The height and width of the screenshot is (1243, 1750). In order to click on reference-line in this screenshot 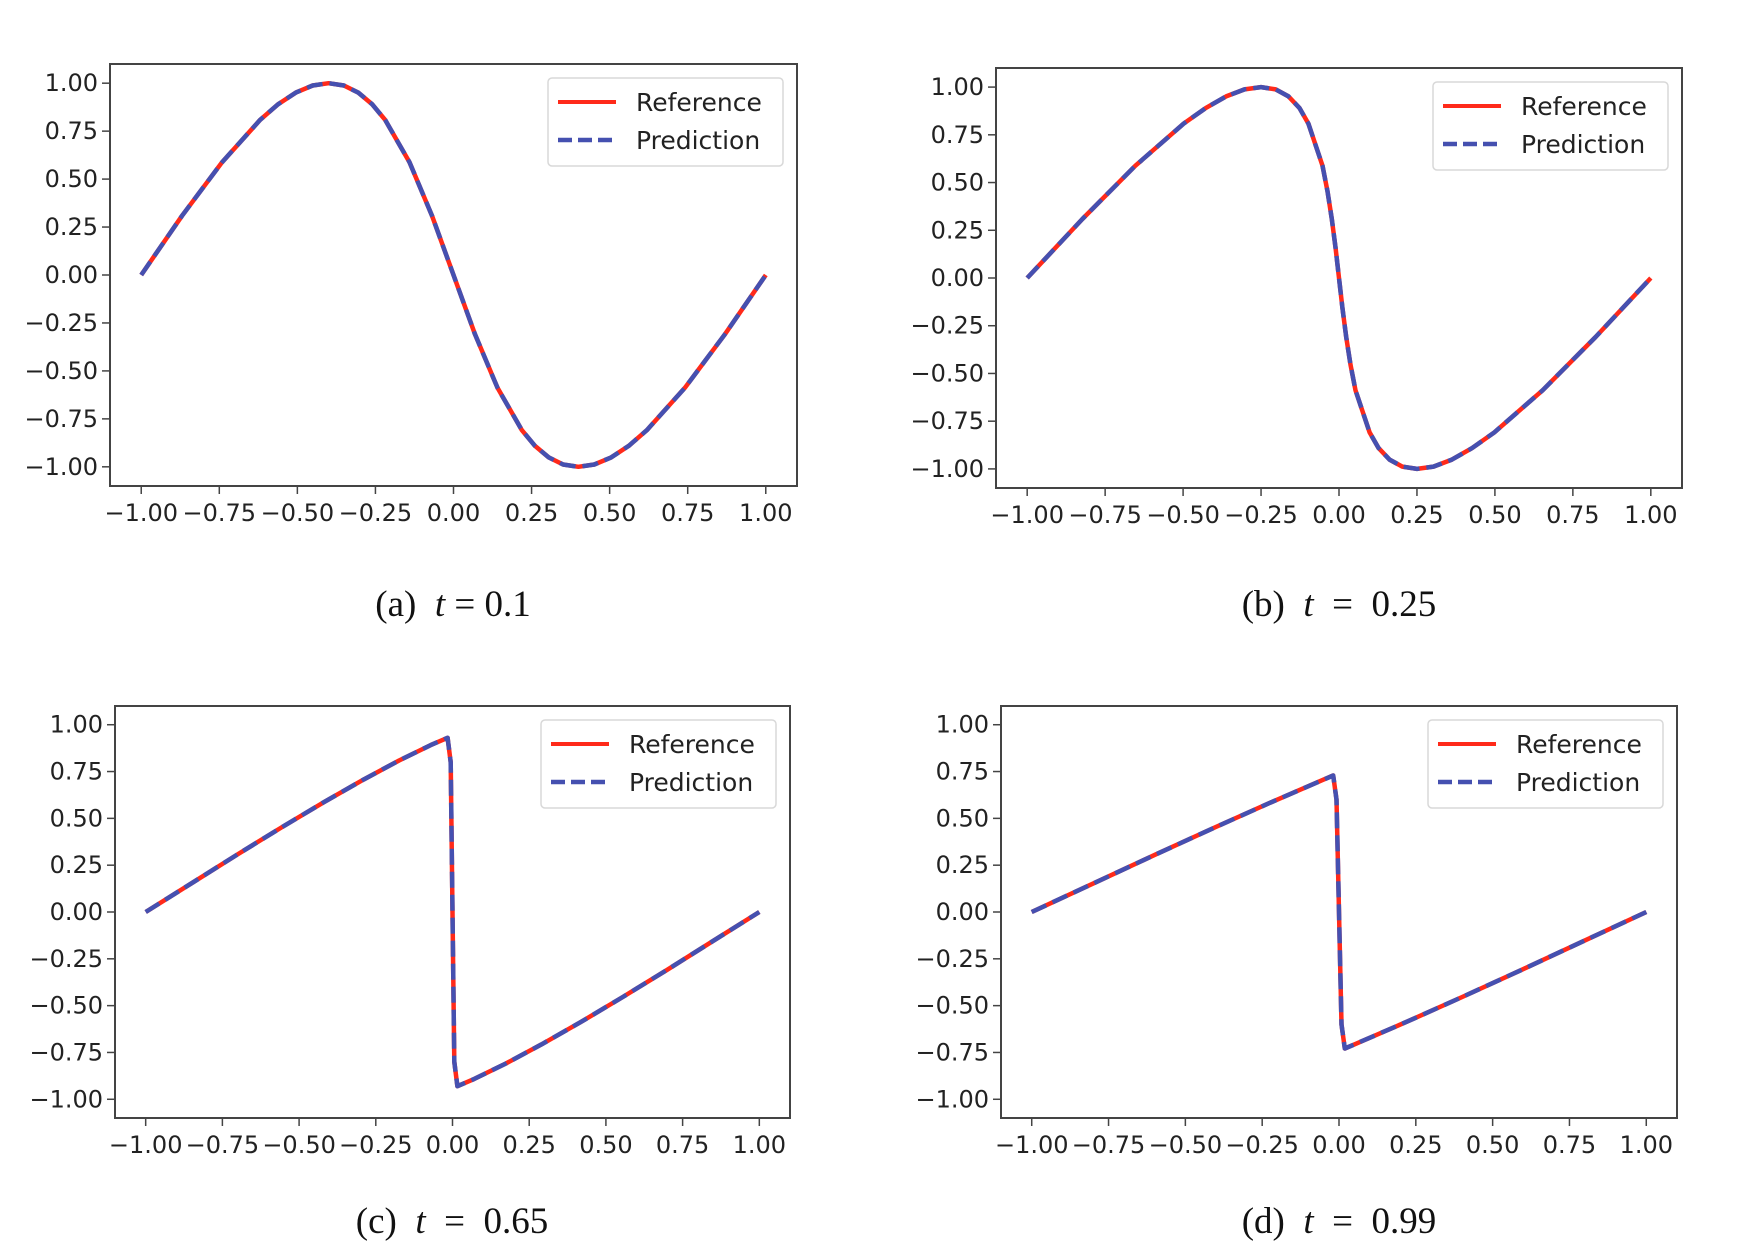, I will do `click(452, 912)`.